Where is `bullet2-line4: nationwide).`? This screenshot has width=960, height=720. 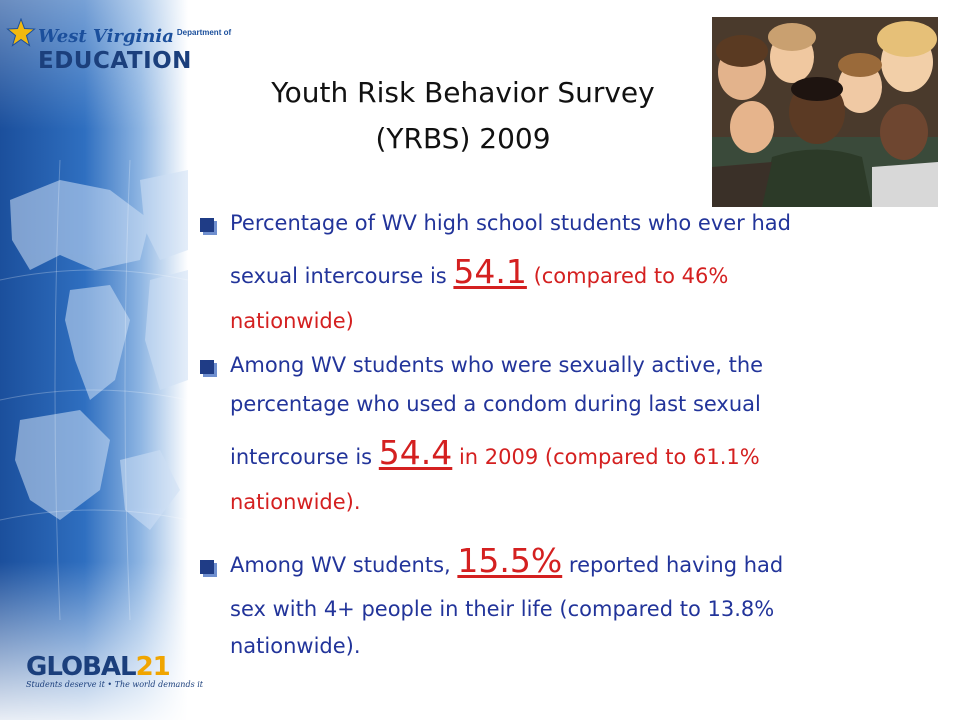
bullet2-line4: nationwide). is located at coordinates (295, 502).